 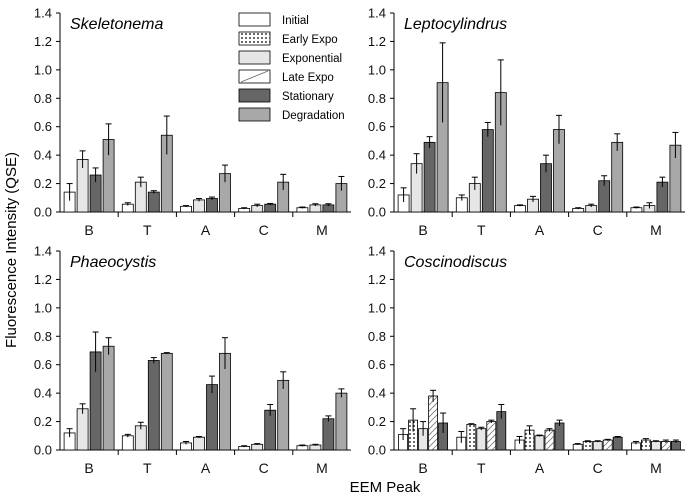 What do you see at coordinates (254, 95) in the screenshot?
I see `legend-swatch-stationary` at bounding box center [254, 95].